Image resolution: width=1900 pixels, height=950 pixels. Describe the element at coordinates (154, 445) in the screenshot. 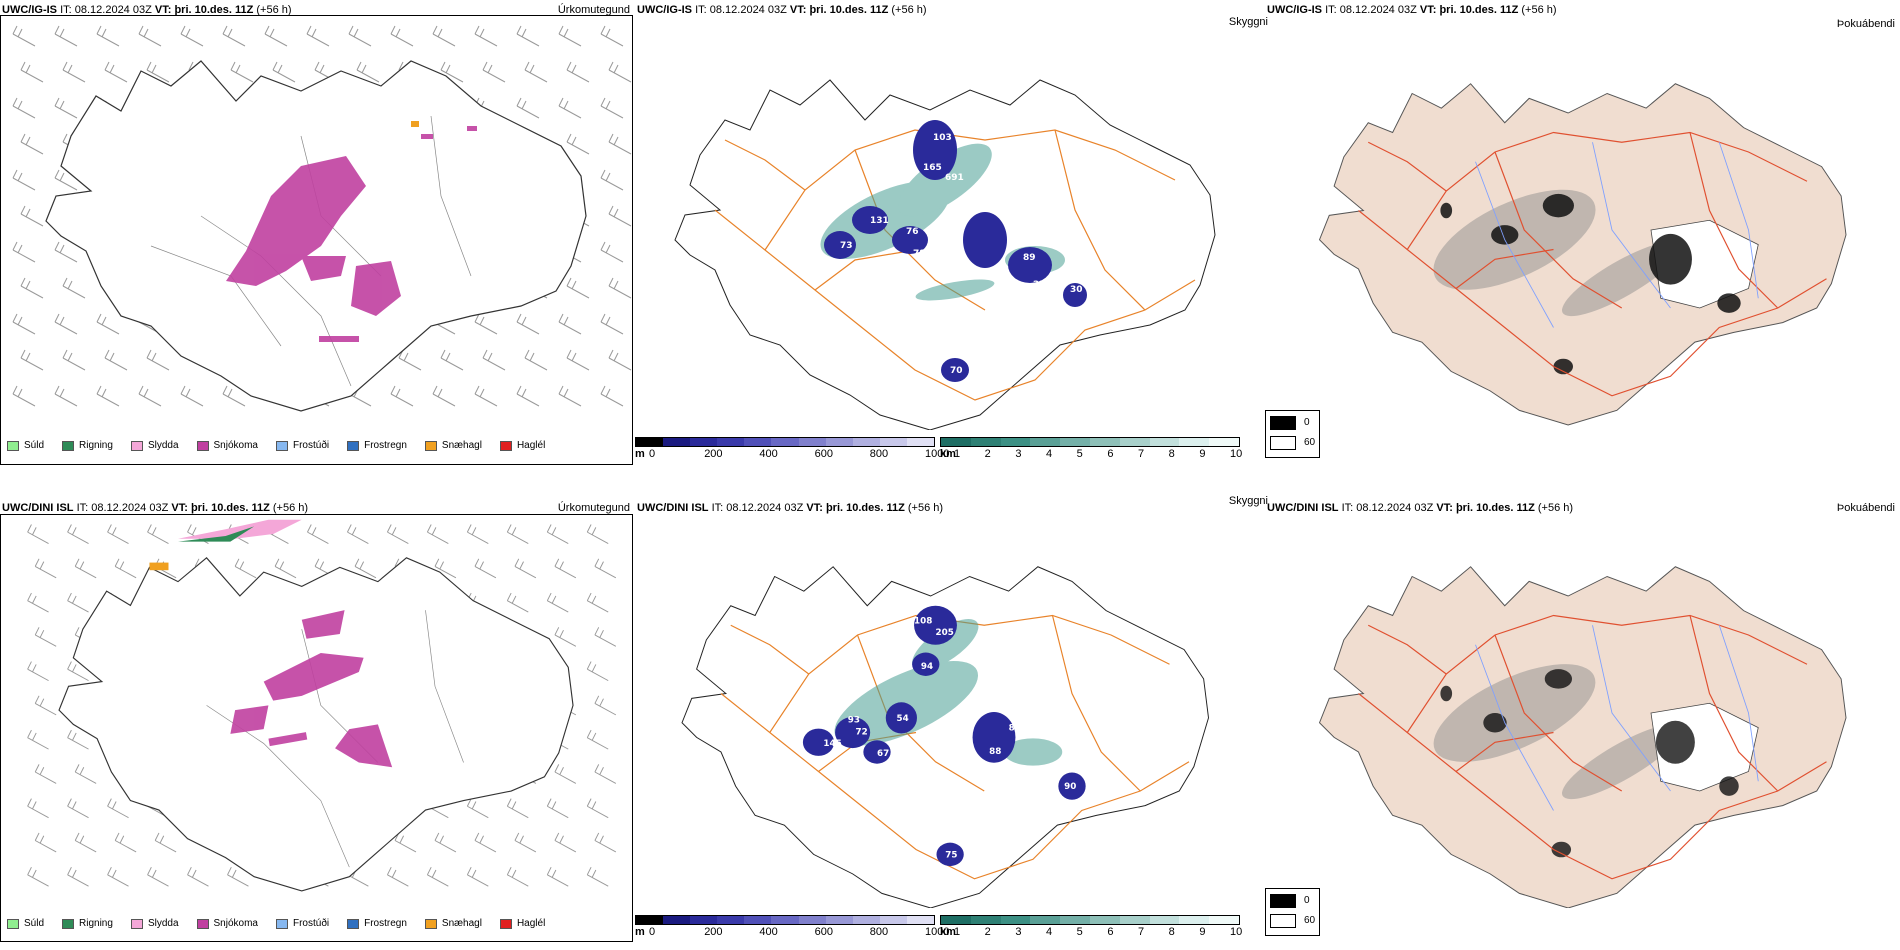

I see `legend-item-sleet: Slydda` at that location.